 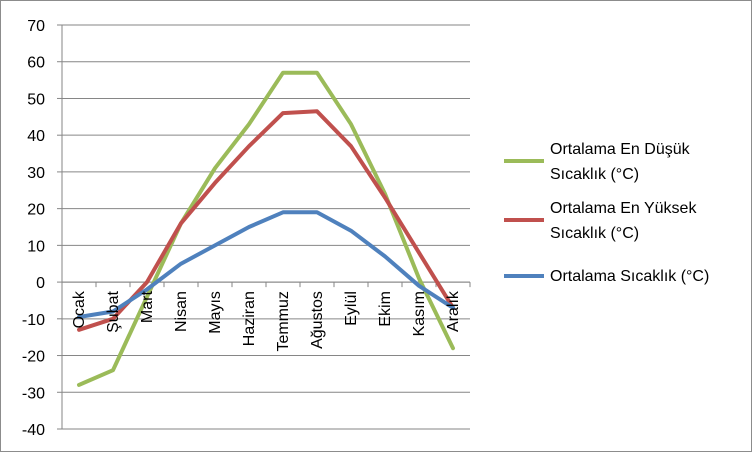 I want to click on x-tick-label: Temmuz, so click(x=283, y=321).